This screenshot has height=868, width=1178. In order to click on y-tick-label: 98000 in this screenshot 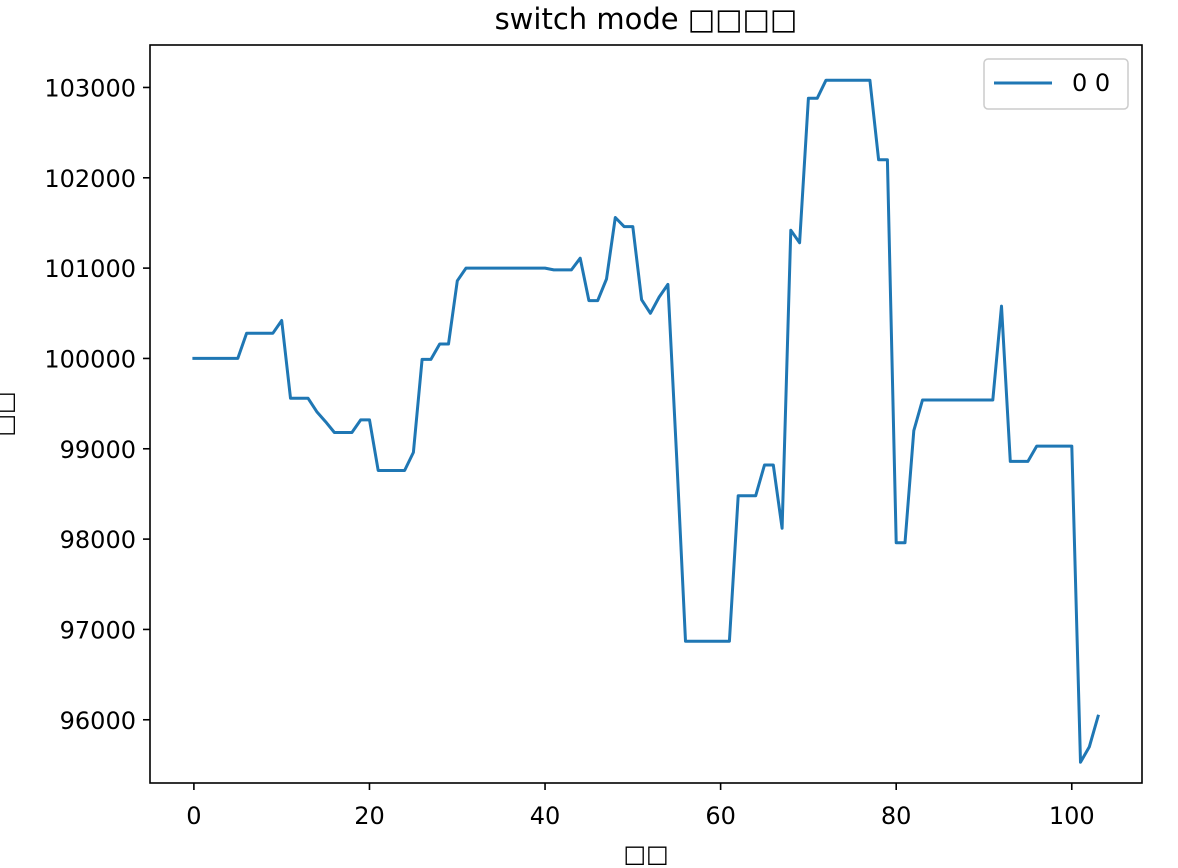, I will do `click(98, 540)`.